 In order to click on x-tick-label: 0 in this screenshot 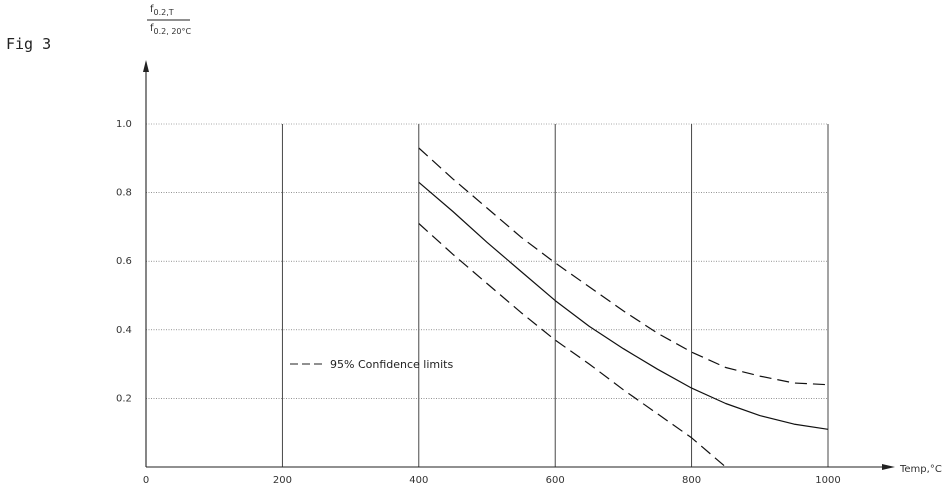, I will do `click(146, 480)`.